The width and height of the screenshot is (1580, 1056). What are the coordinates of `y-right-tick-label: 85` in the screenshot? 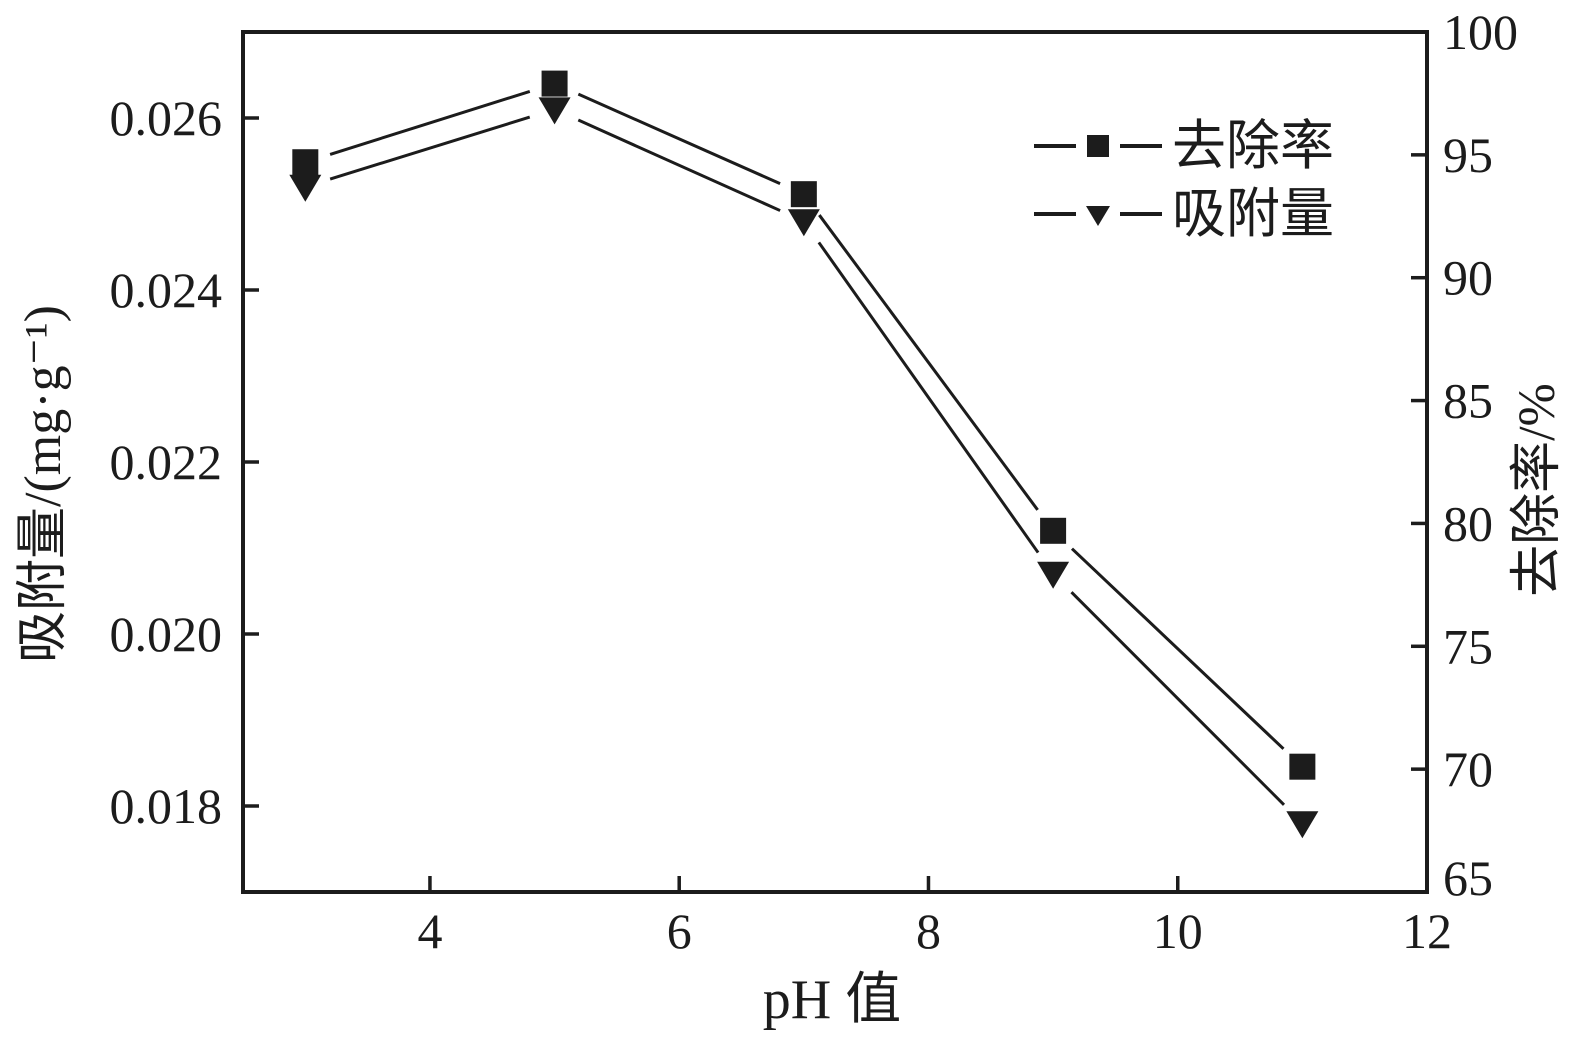 It's located at (1468, 401).